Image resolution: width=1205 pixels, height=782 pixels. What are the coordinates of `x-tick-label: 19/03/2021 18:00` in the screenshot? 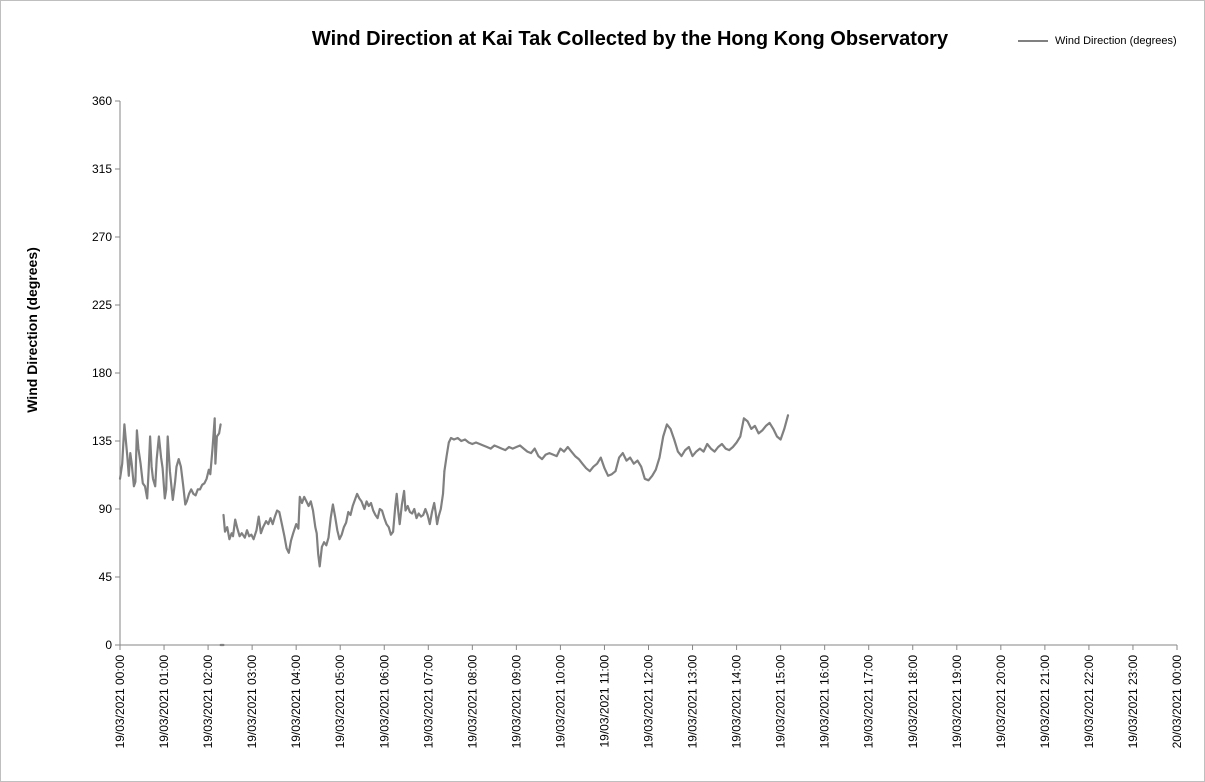 It's located at (913, 702).